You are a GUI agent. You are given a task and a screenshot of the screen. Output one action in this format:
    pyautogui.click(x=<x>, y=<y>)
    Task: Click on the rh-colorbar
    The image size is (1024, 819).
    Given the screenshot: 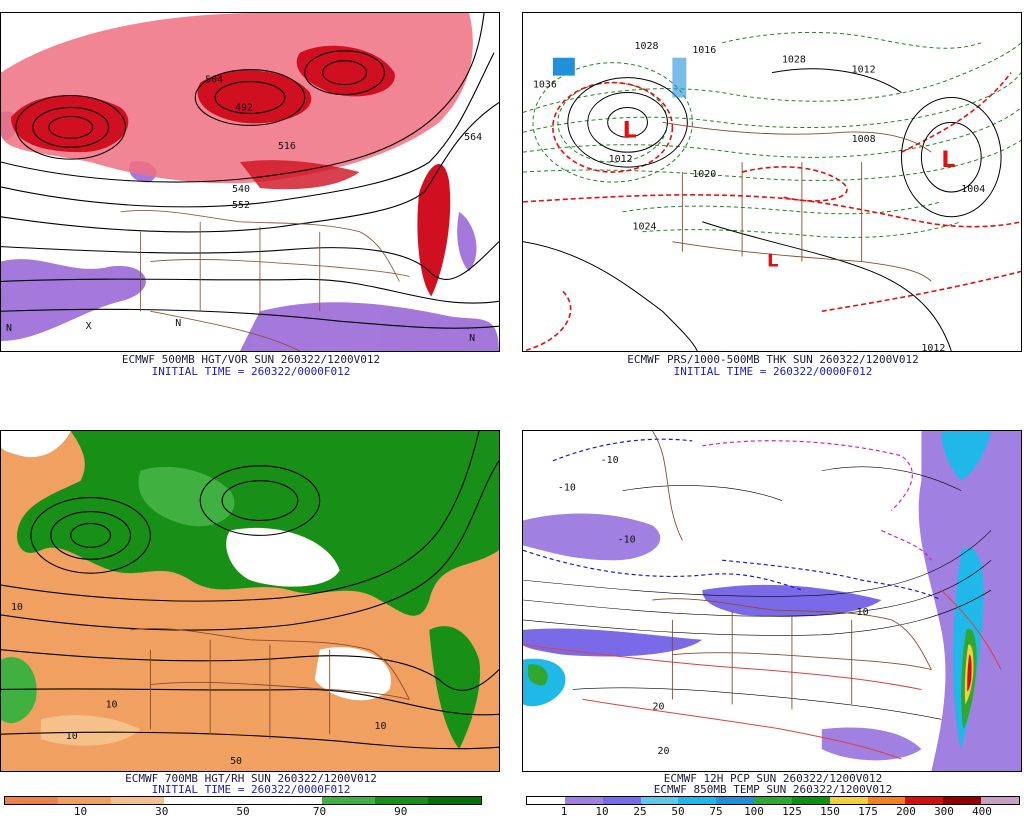 What is the action you would take?
    pyautogui.click(x=243, y=800)
    